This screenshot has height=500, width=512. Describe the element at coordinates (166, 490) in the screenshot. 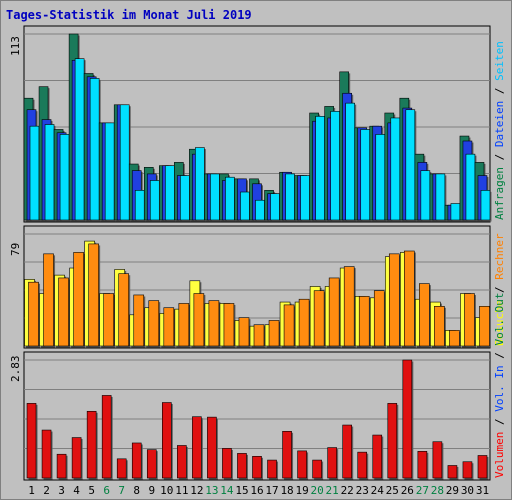

I see `x-tick-label: 10` at that location.